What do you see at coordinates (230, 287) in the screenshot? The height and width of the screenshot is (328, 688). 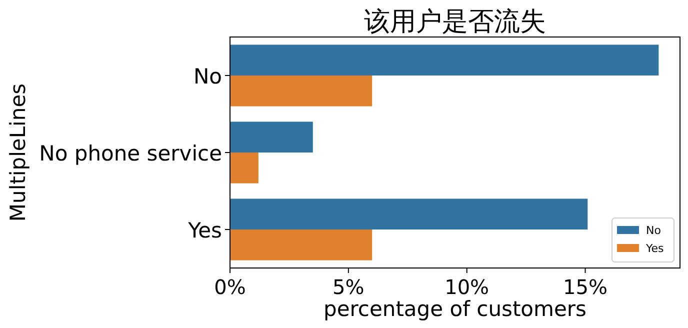 I see `x-tick-label: 0%` at bounding box center [230, 287].